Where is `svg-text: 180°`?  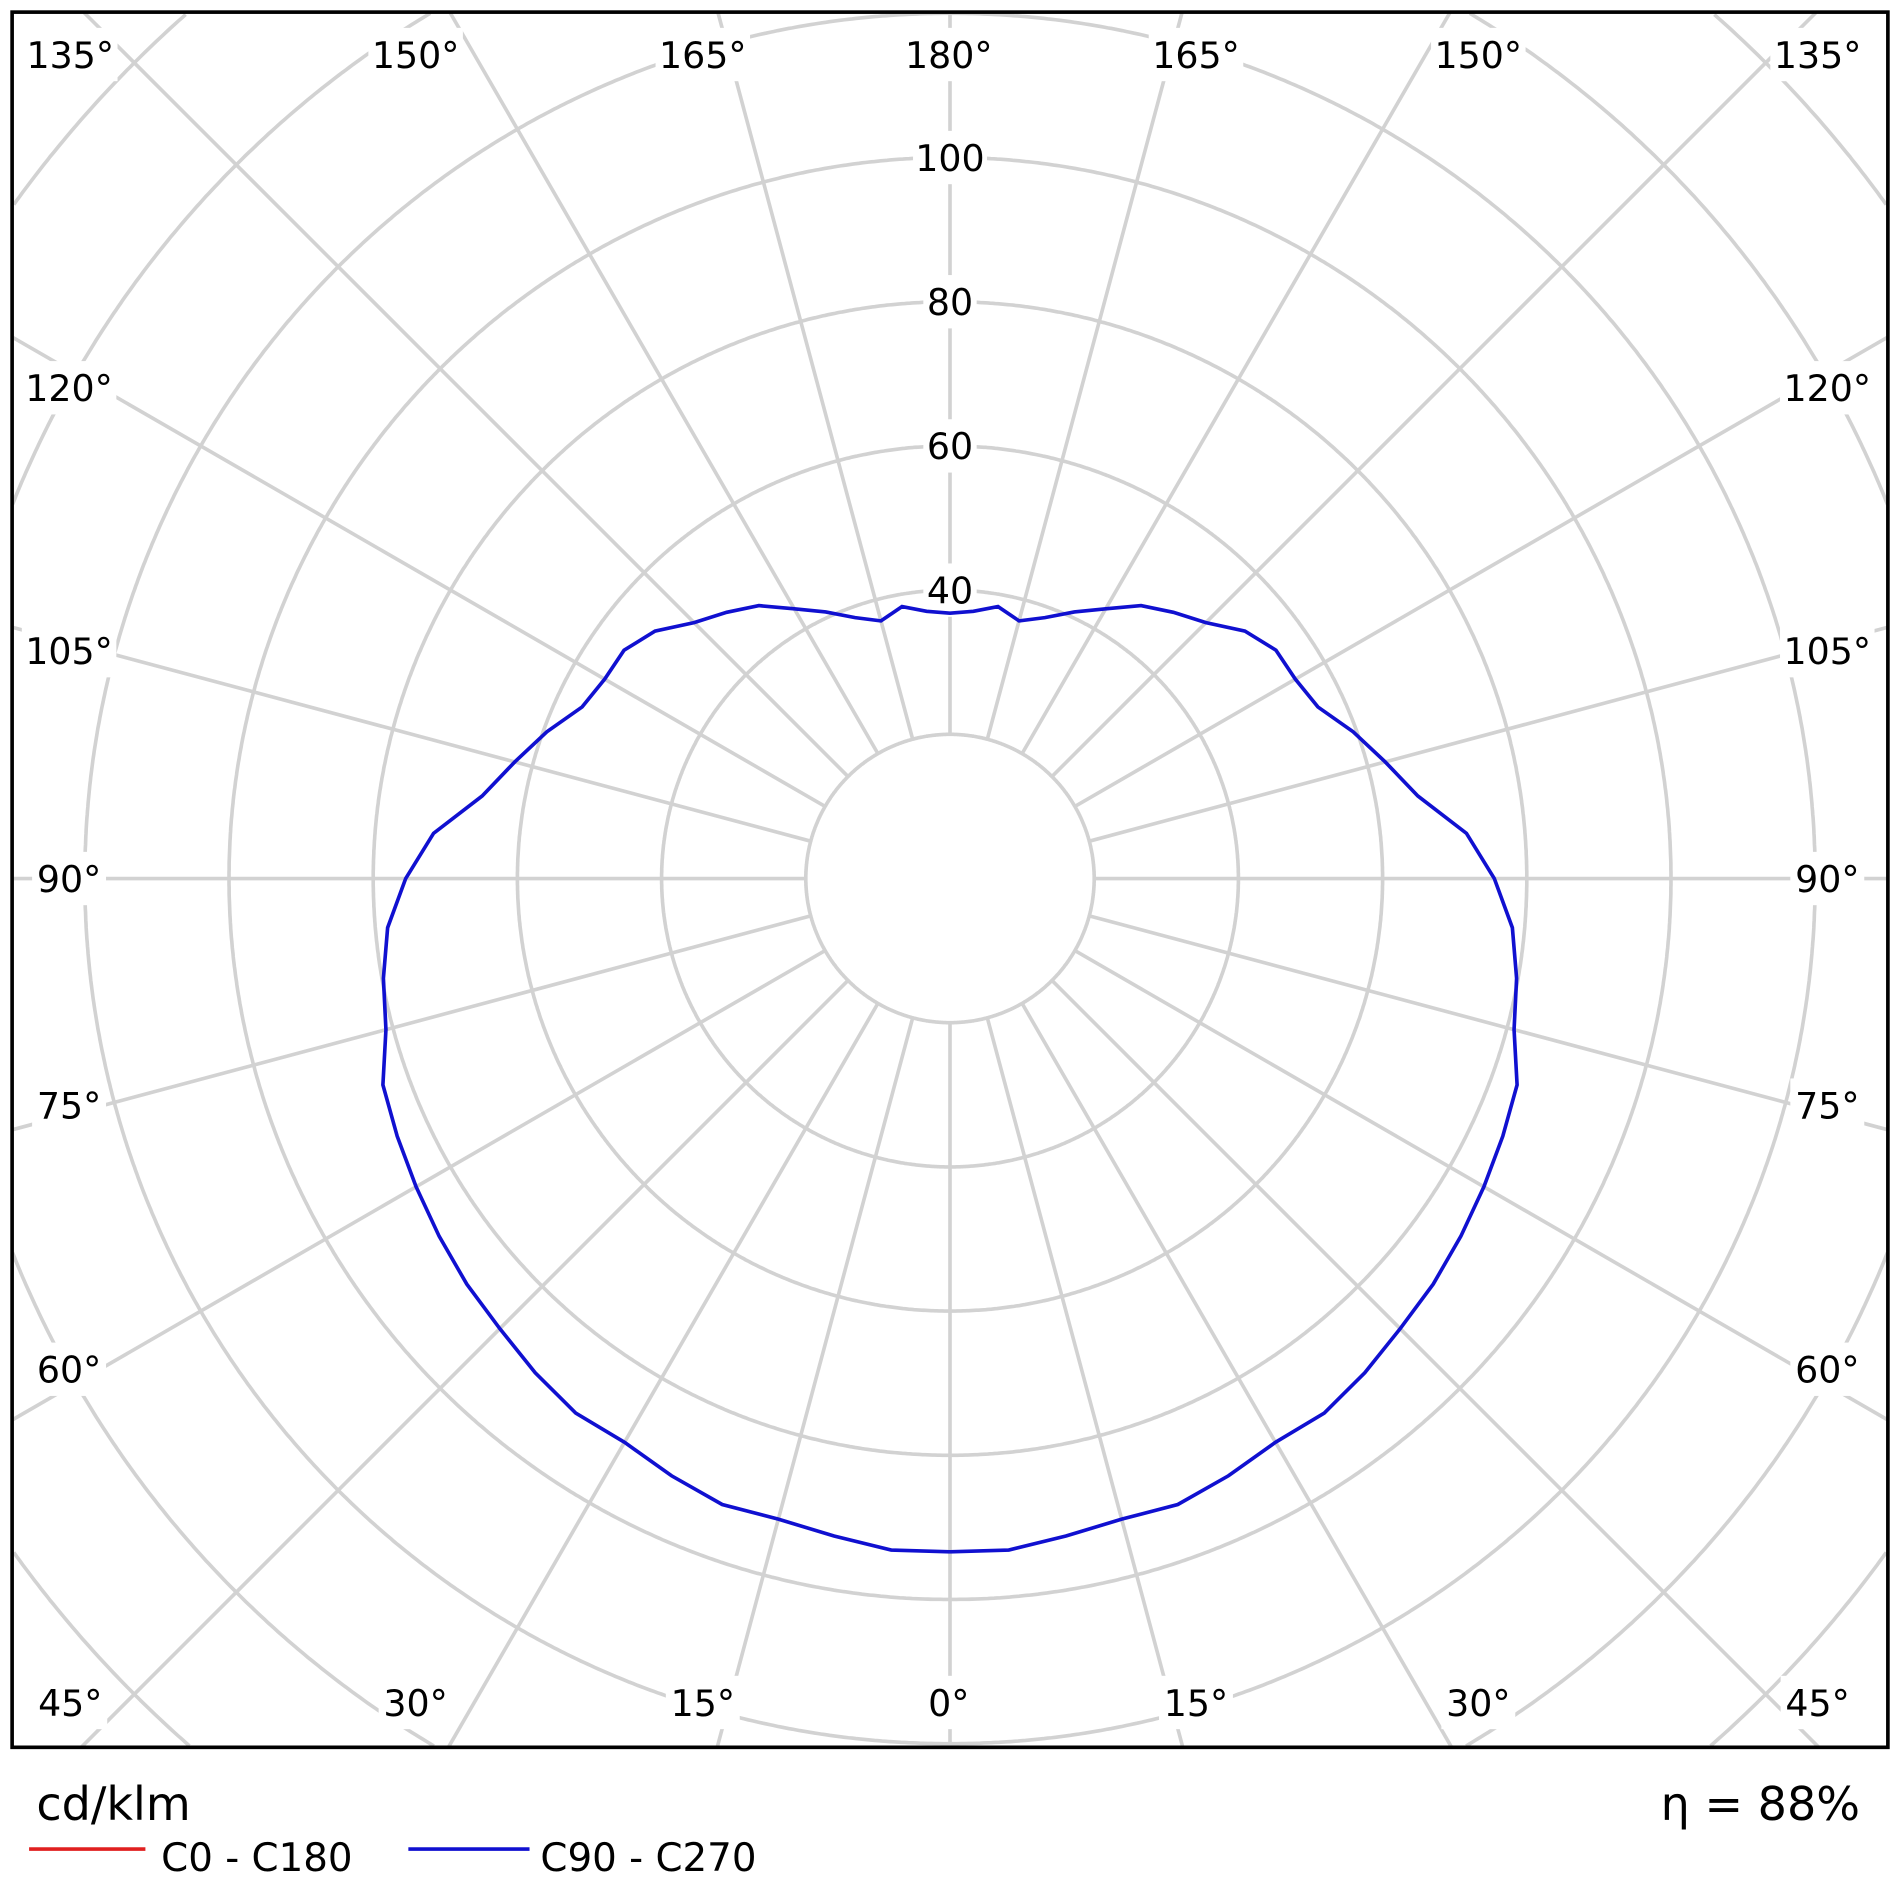
svg-text: 180° is located at coordinates (949, 55).